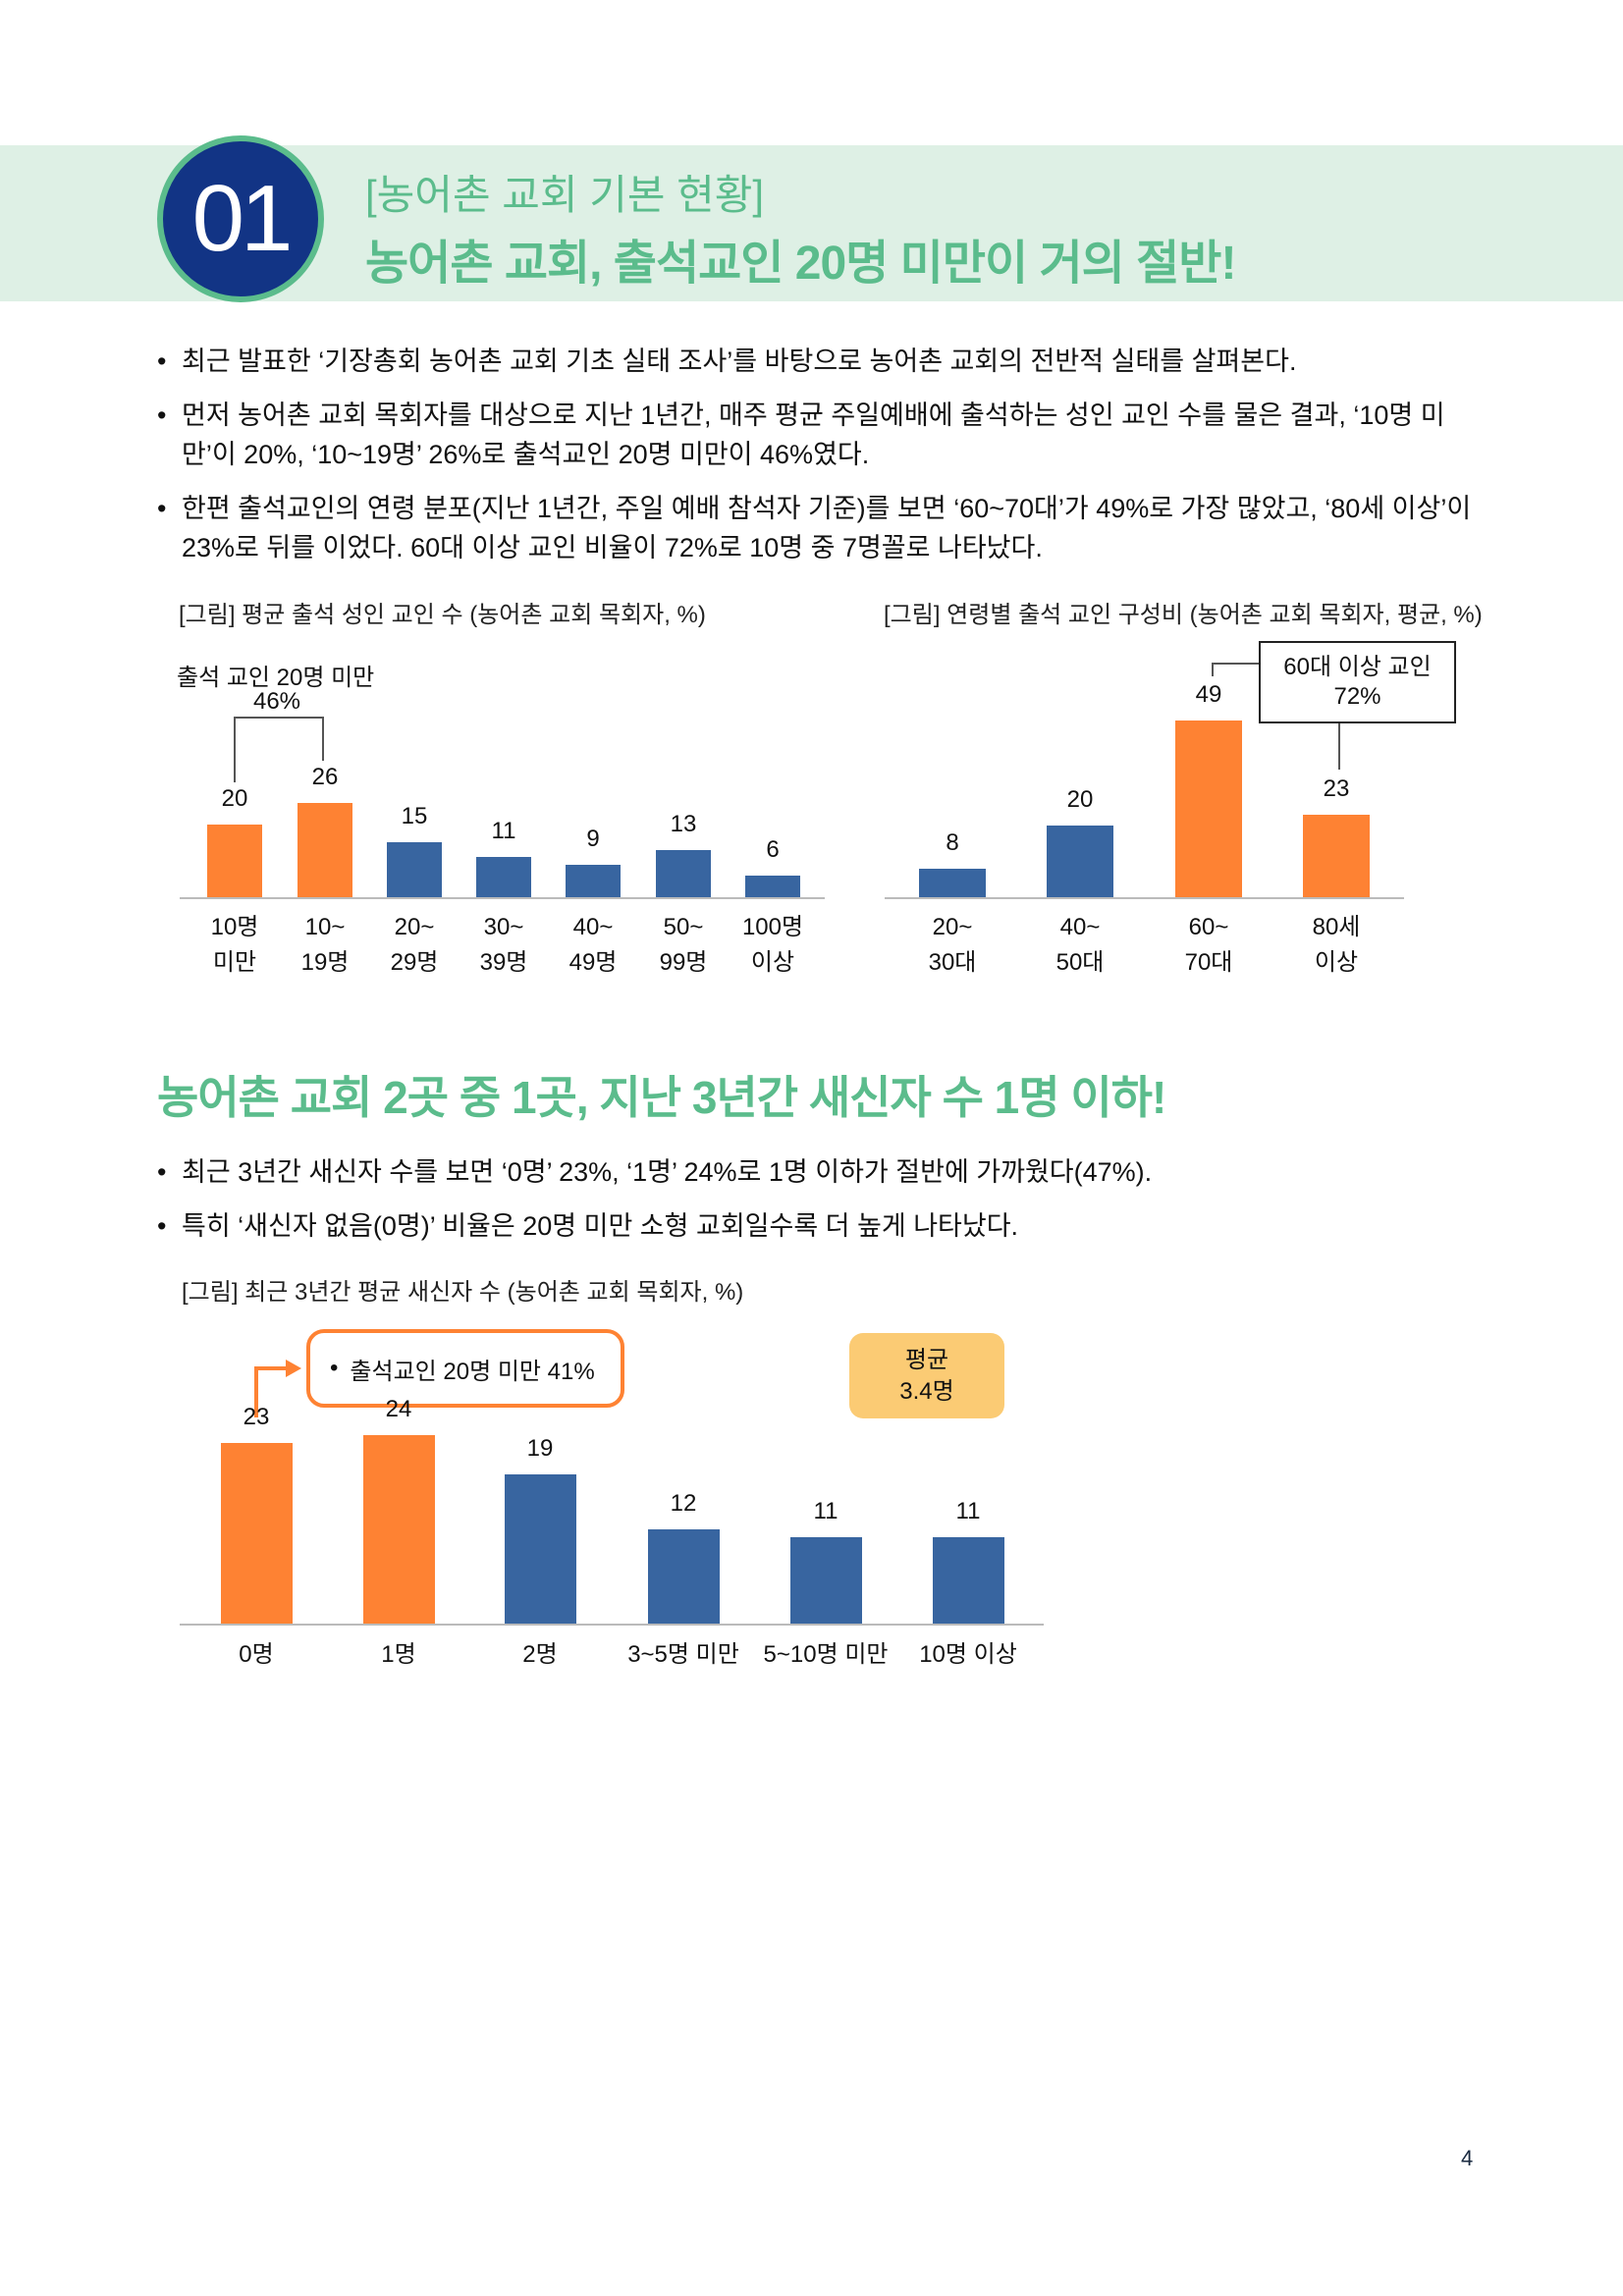 The image size is (1623, 2296). I want to click on x-tick-label: 20~ 29명, so click(414, 945).